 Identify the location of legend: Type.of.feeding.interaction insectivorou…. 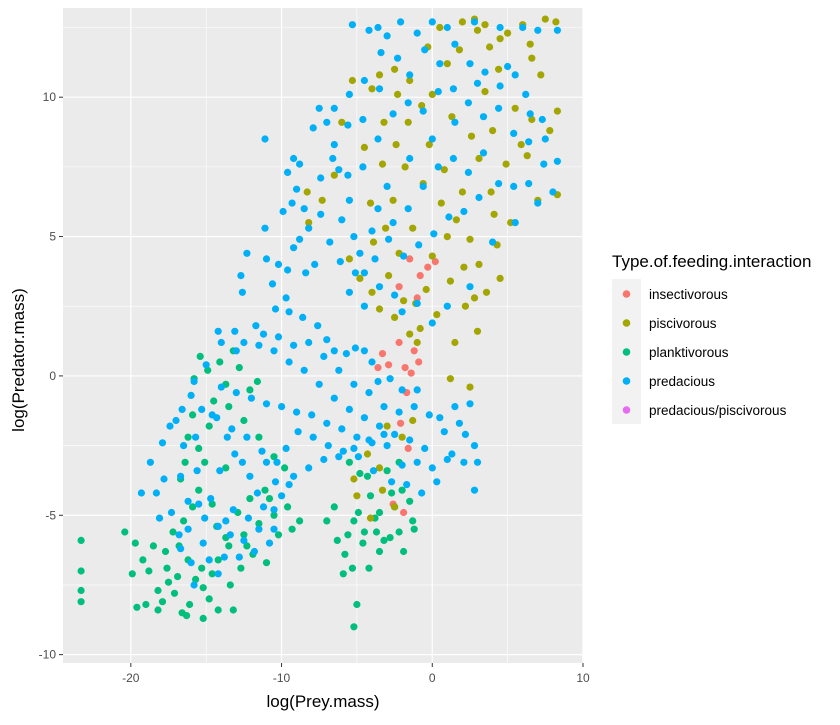
(711, 338).